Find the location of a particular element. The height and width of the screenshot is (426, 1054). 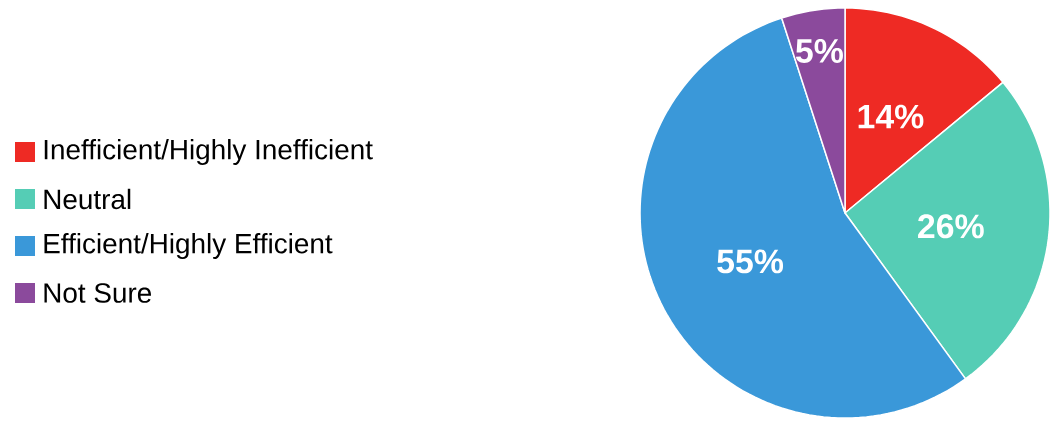

data-label: 26% is located at coordinates (951, 226).